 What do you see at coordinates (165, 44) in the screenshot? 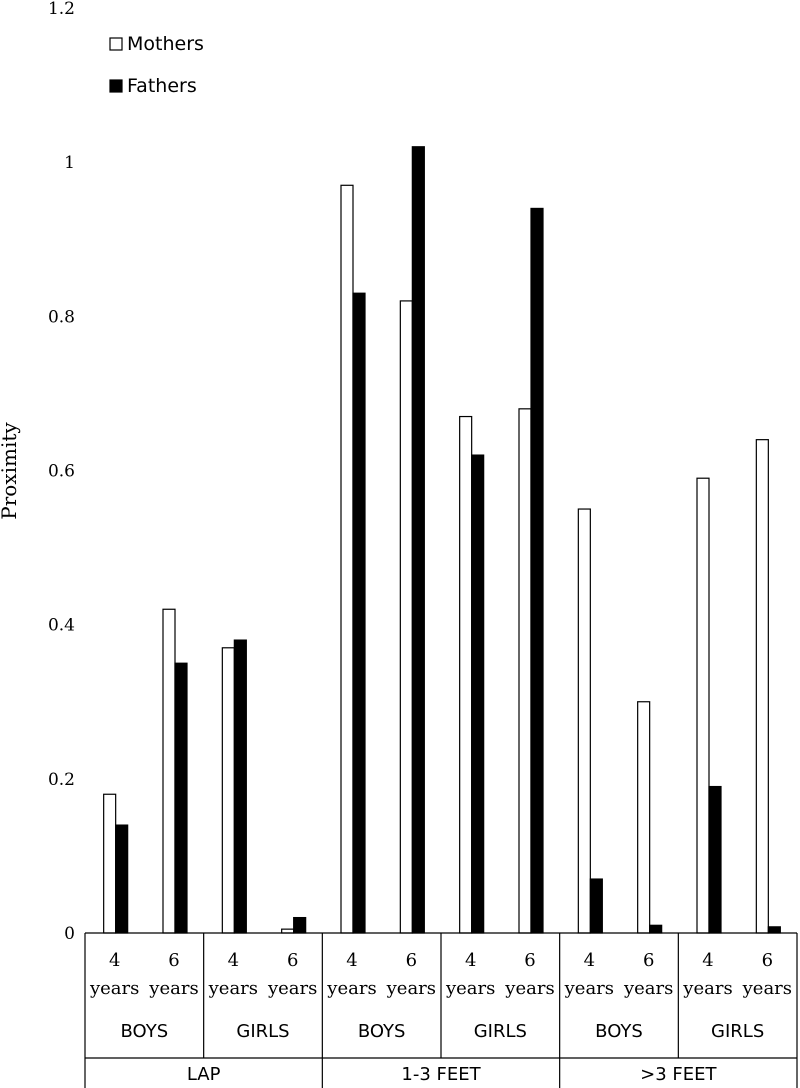
I see `legend-label-mothers: Mothers` at bounding box center [165, 44].